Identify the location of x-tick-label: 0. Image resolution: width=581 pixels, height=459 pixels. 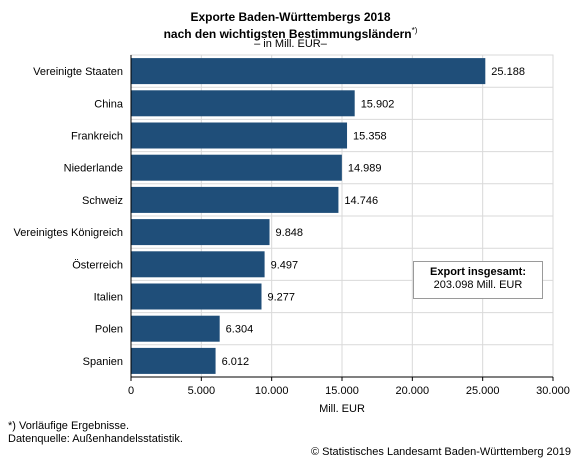
(131, 391).